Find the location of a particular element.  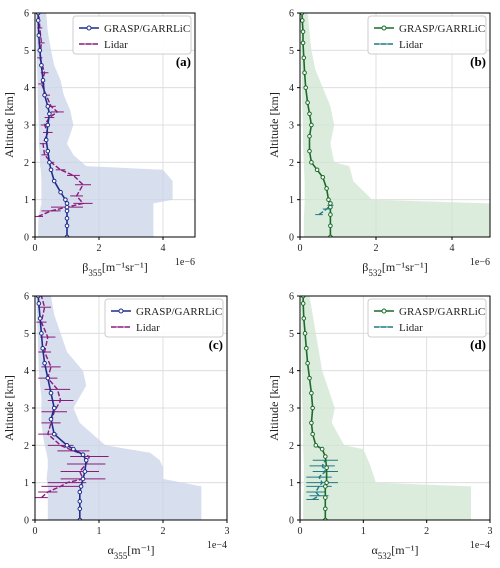

model-line is located at coordinates (62, 408).